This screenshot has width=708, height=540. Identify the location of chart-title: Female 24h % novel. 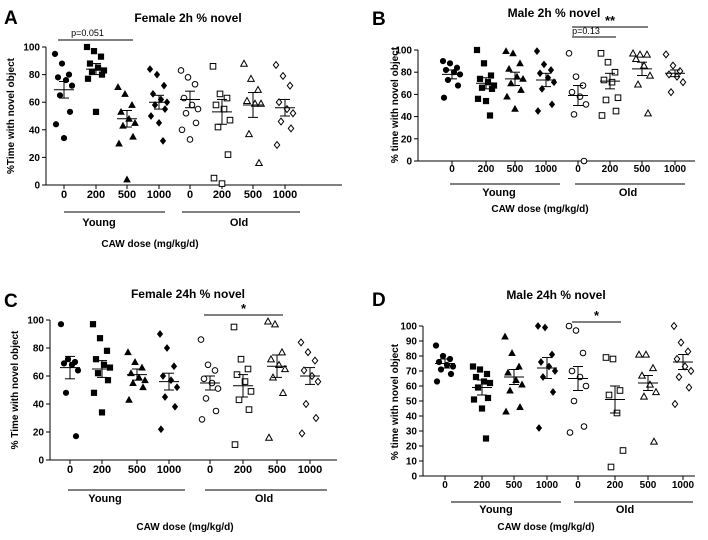
(188, 294).